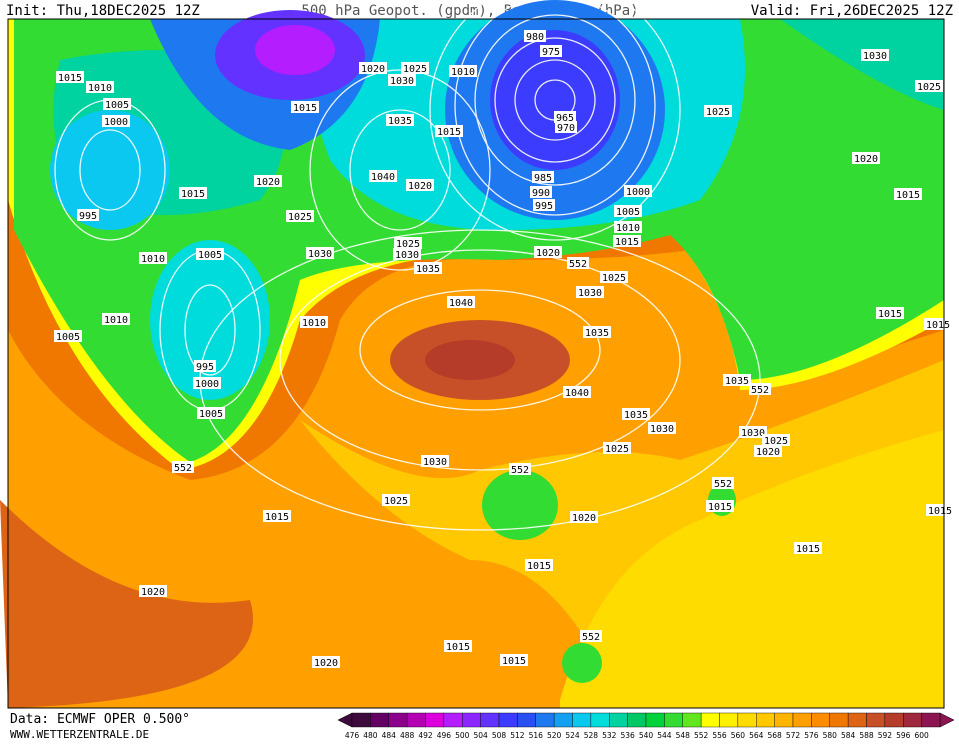 The height and width of the screenshot is (745, 959). Describe the element at coordinates (591, 735) in the screenshot. I see `colorbar-label: 528` at that location.